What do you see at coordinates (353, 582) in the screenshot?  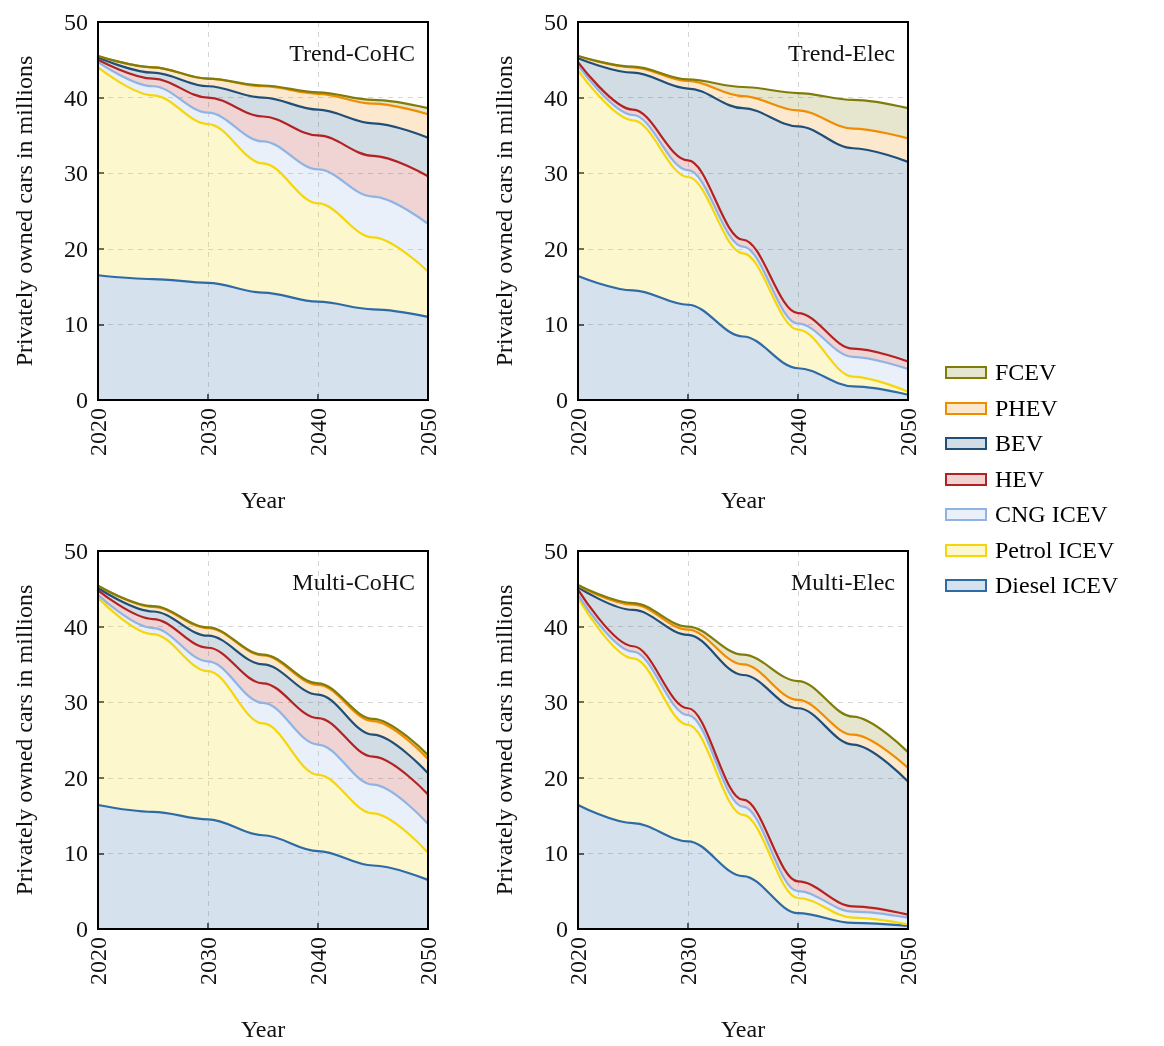 I see `text: Multi-CoHC` at bounding box center [353, 582].